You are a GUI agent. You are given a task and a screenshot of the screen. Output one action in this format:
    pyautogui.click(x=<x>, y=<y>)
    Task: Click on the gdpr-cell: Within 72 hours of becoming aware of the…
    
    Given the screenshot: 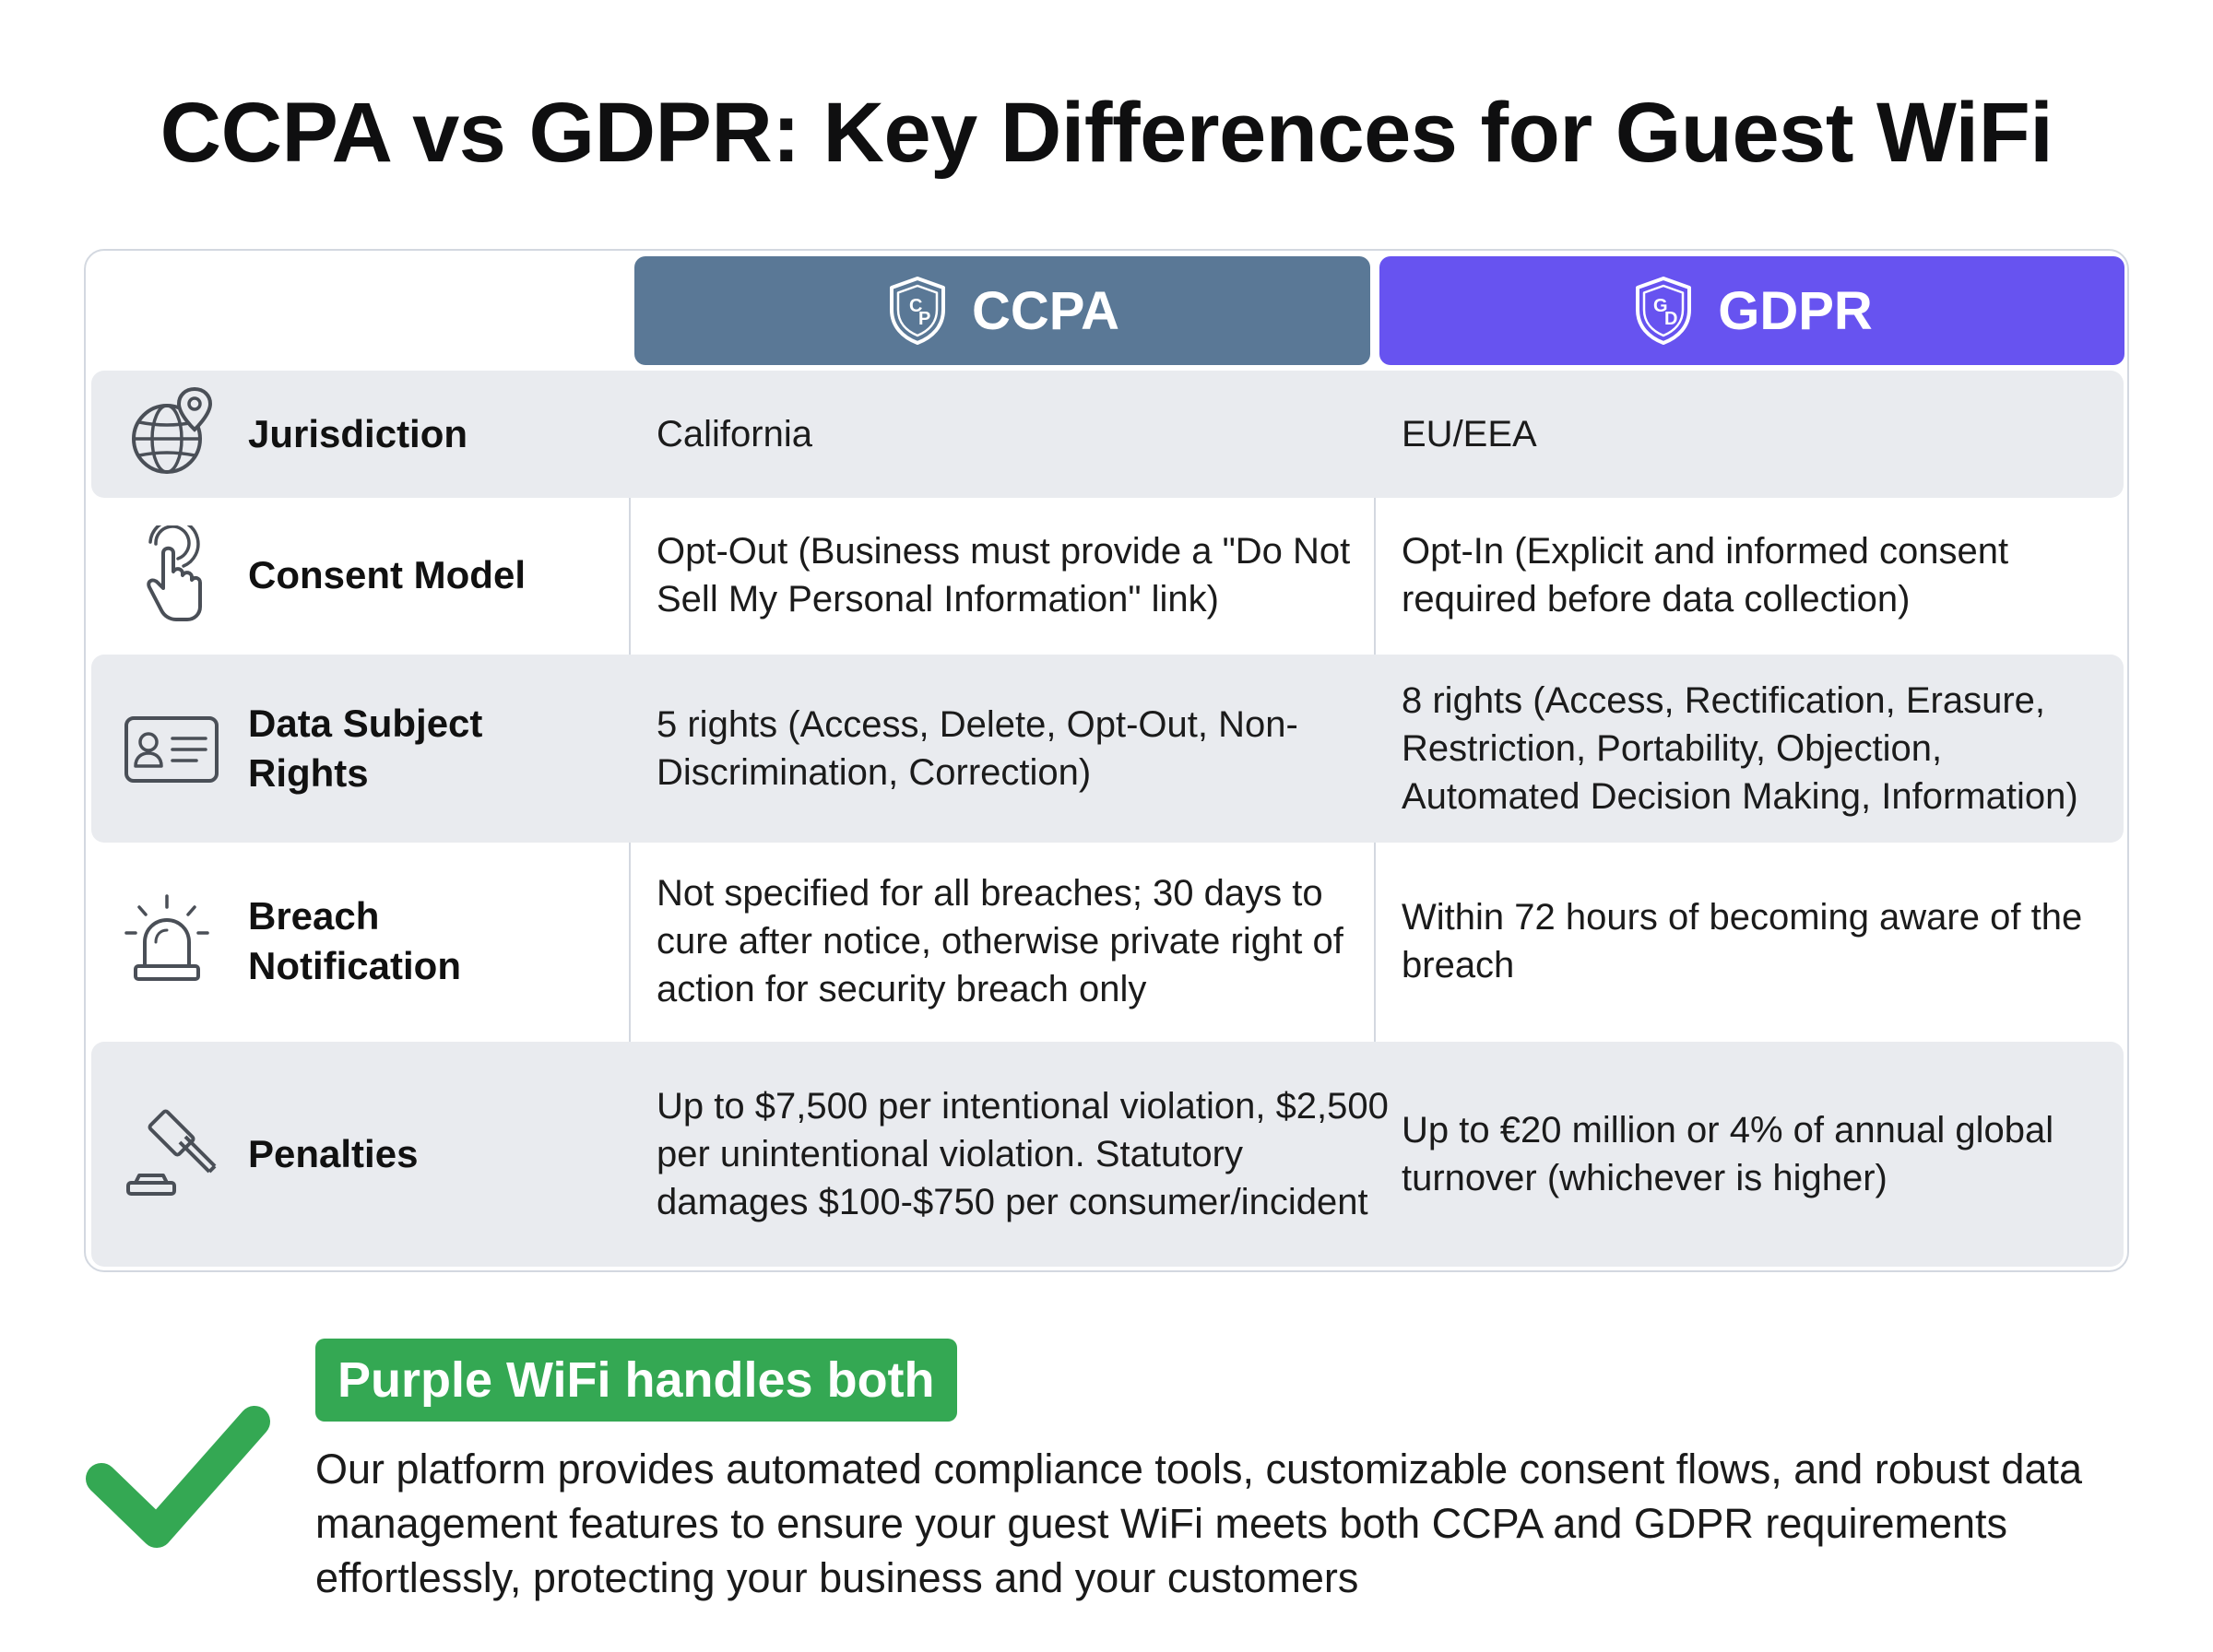 What is the action you would take?
    pyautogui.click(x=1742, y=941)
    